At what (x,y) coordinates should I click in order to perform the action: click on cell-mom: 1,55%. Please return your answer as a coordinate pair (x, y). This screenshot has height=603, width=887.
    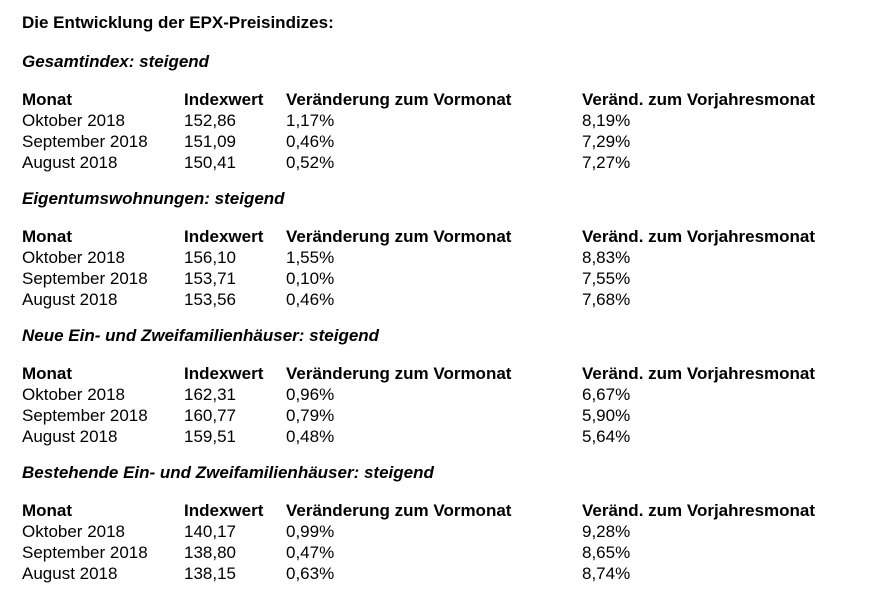
    Looking at the image, I should click on (310, 257).